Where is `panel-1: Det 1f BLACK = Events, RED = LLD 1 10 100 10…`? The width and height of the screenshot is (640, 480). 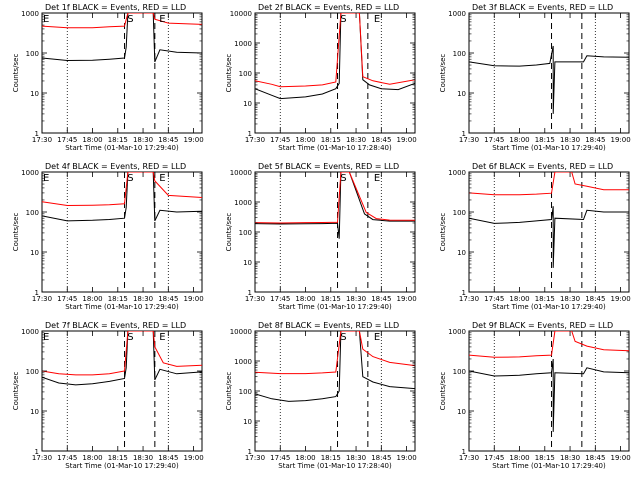
panel-1: Det 1f BLACK = Events, RED = LLD 1 10 100 10… is located at coordinates (108, 77).